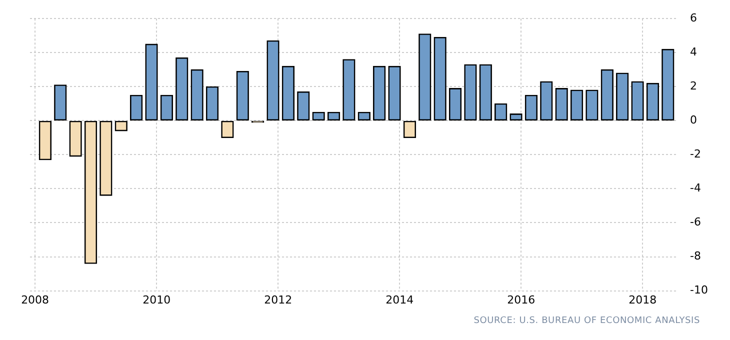 The image size is (730, 340). What do you see at coordinates (35, 299) in the screenshot?
I see `x-tick-label: 2008` at bounding box center [35, 299].